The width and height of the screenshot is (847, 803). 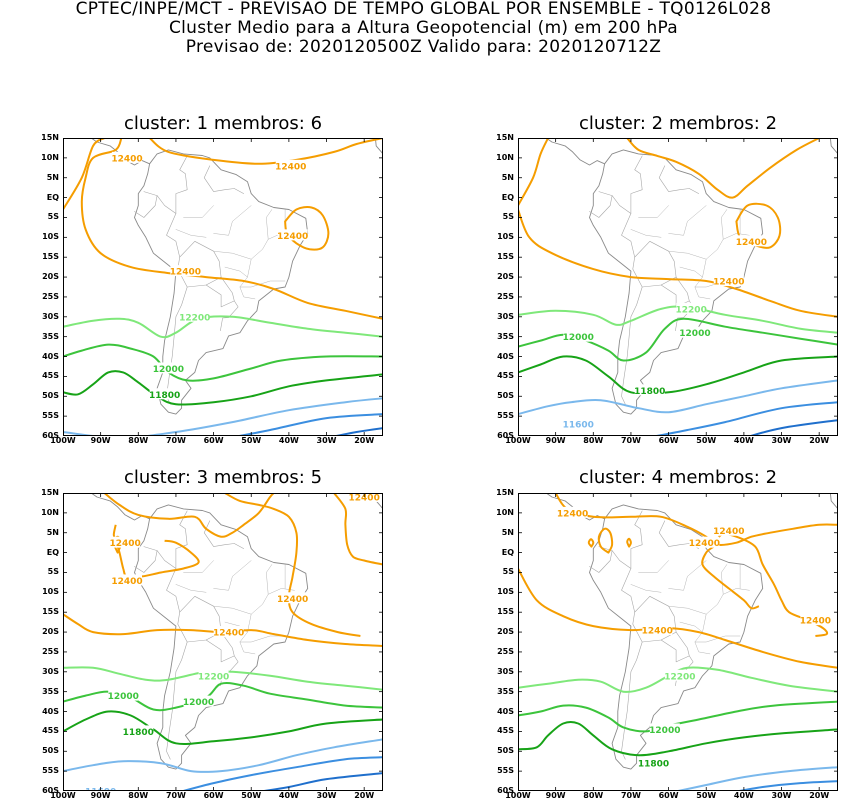 What do you see at coordinates (678, 123) in the screenshot?
I see `panel-title-cluster-2: cluster: 2 membros: 2` at bounding box center [678, 123].